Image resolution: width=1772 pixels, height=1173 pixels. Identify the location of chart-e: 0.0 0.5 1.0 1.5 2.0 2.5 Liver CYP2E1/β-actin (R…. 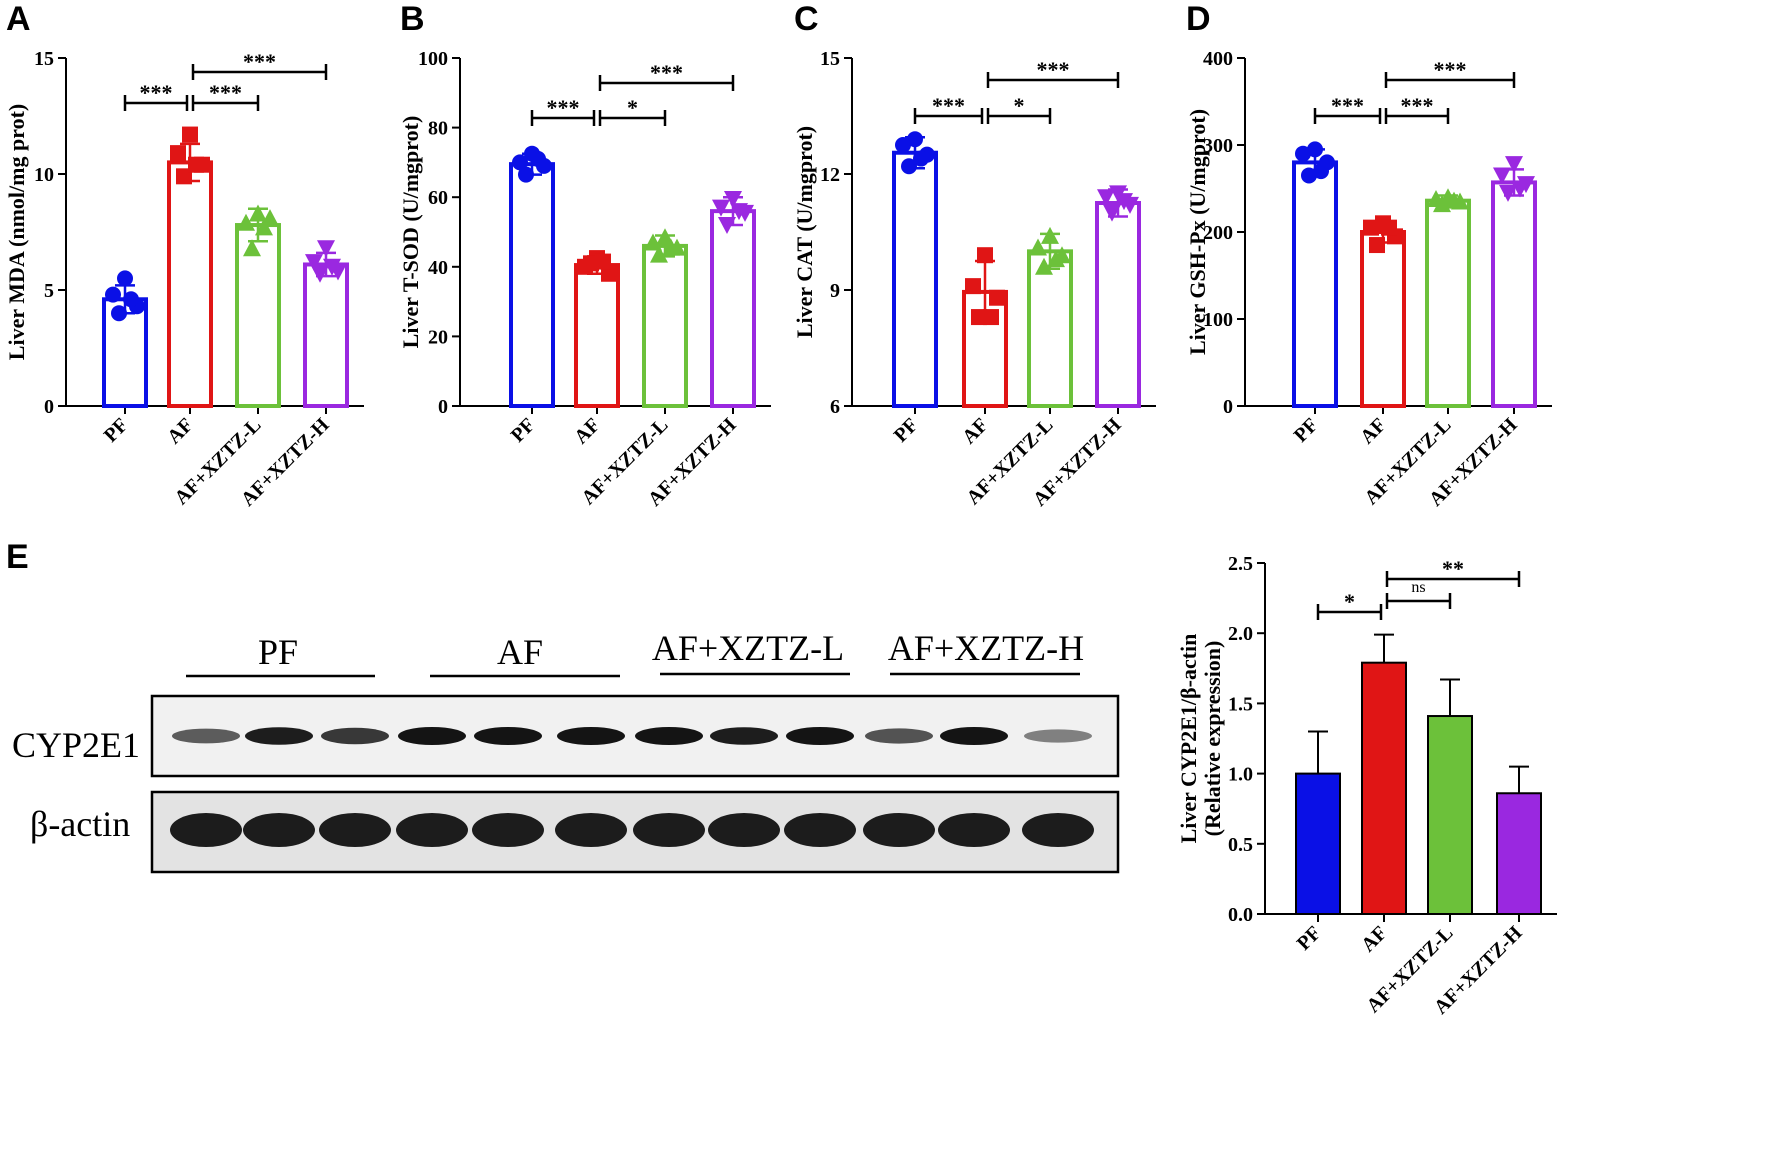
(1366, 786).